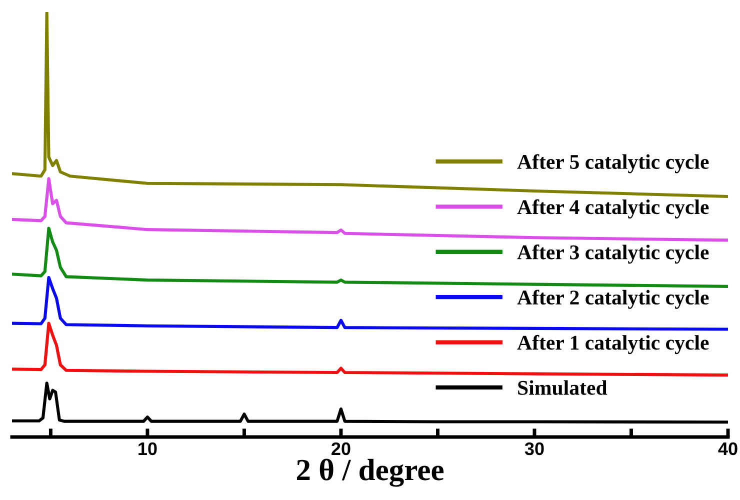  Describe the element at coordinates (147, 449) in the screenshot. I see `x-tick-label: 10` at that location.